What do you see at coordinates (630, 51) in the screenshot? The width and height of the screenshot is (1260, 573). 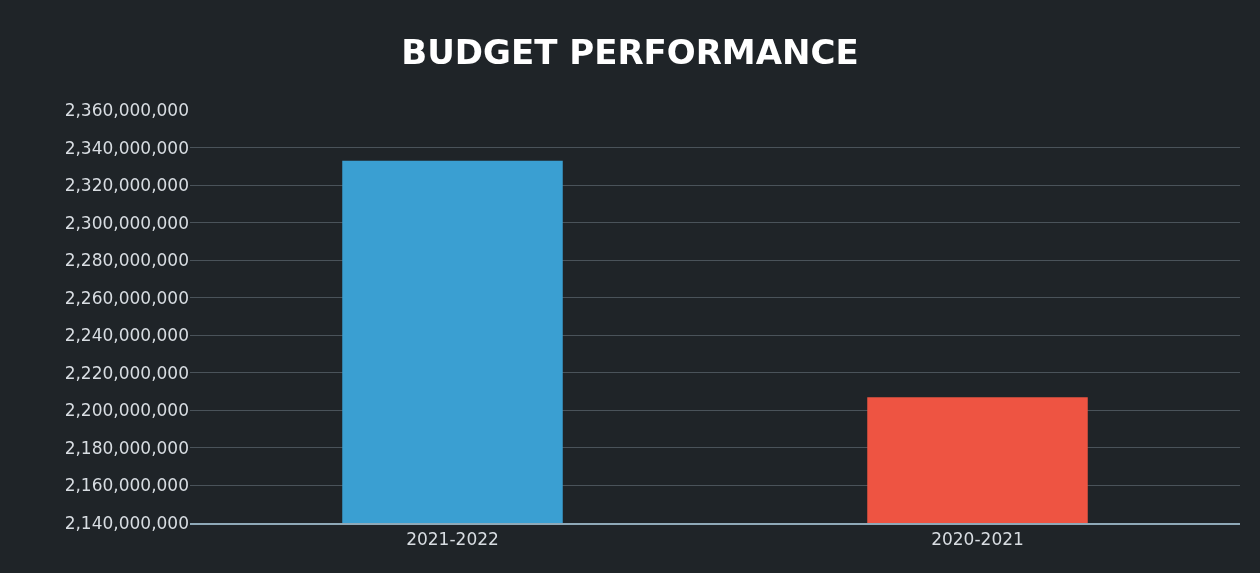 I see `chart-title: BUDGET PERFORMANCE` at bounding box center [630, 51].